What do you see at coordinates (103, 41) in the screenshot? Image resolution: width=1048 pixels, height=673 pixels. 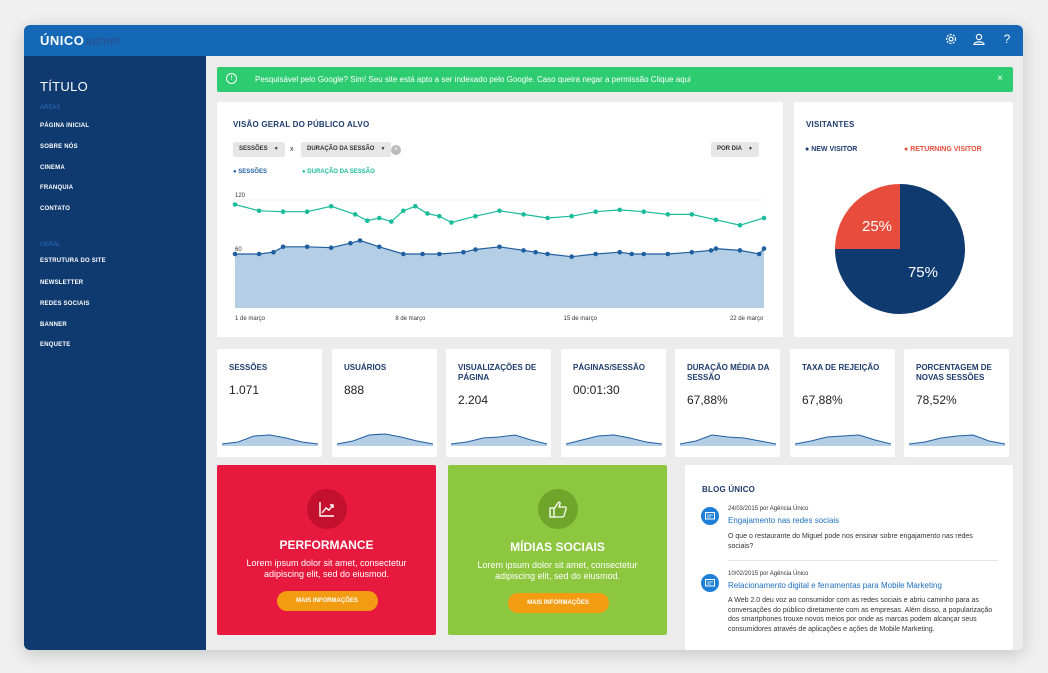 I see `logo-suffix: admin` at bounding box center [103, 41].